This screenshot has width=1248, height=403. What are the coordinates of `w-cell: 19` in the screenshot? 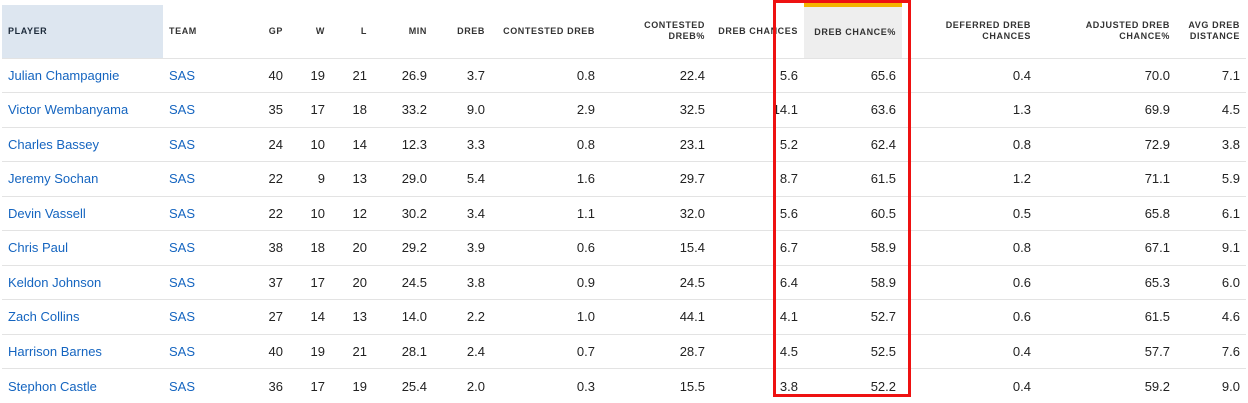 It's located at (310, 75).